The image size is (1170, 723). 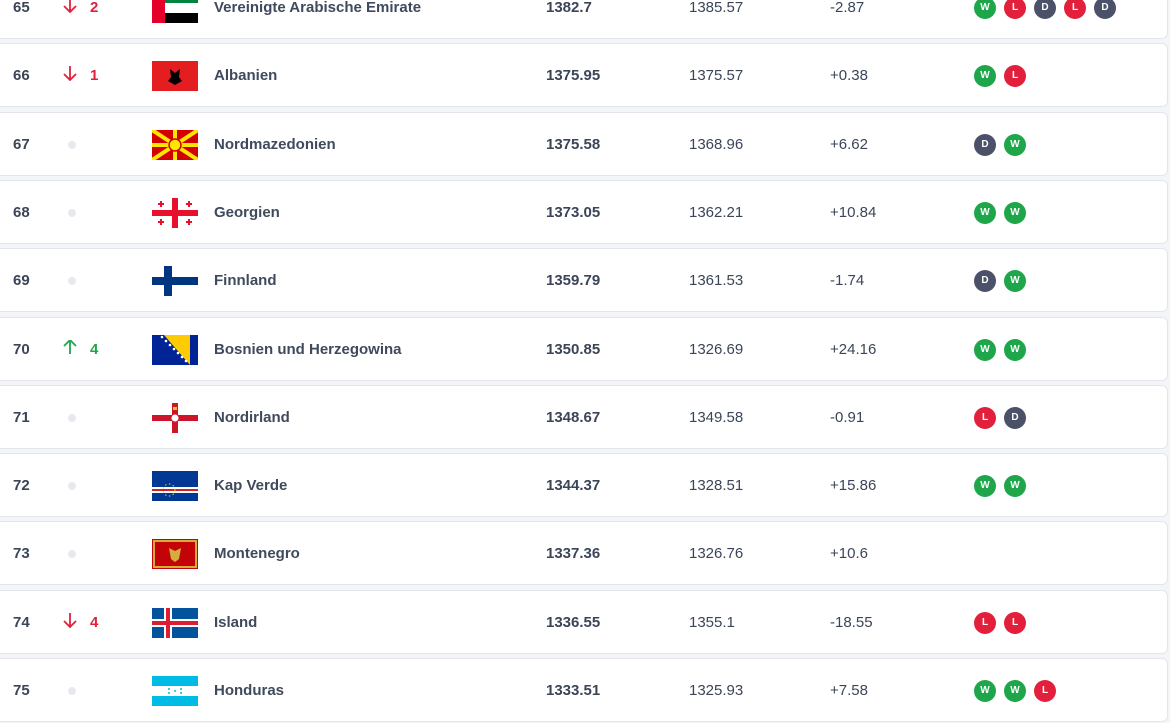 What do you see at coordinates (245, 281) in the screenshot?
I see `country-name: Finnland` at bounding box center [245, 281].